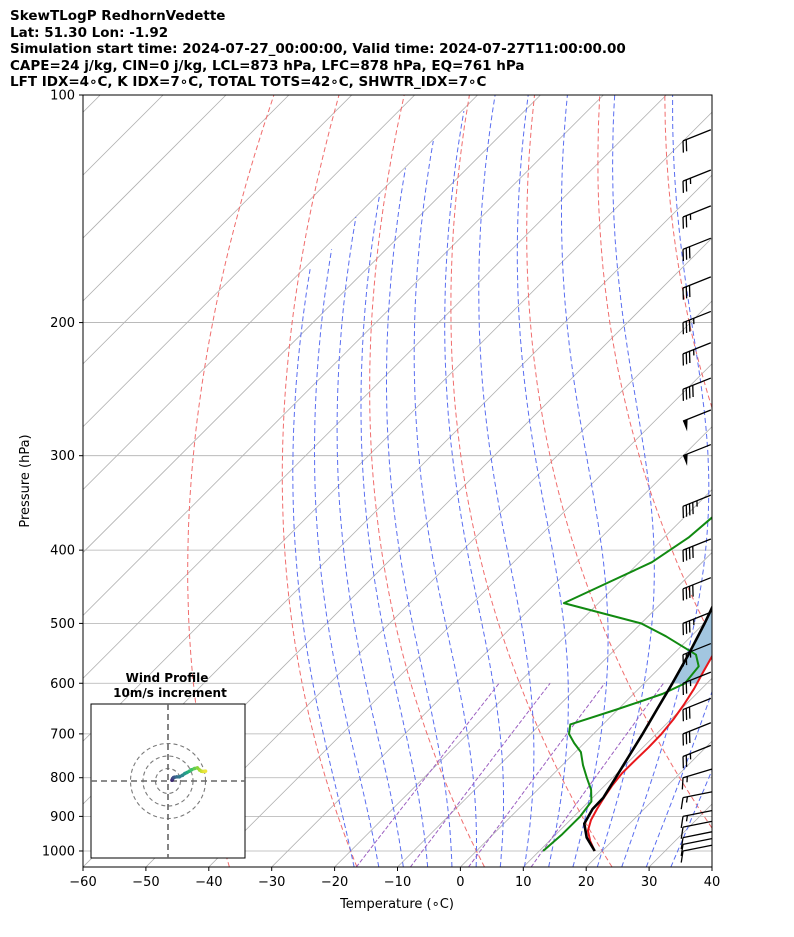 This screenshot has height=937, width=794. I want to click on cape-fill, so click(692, 645).